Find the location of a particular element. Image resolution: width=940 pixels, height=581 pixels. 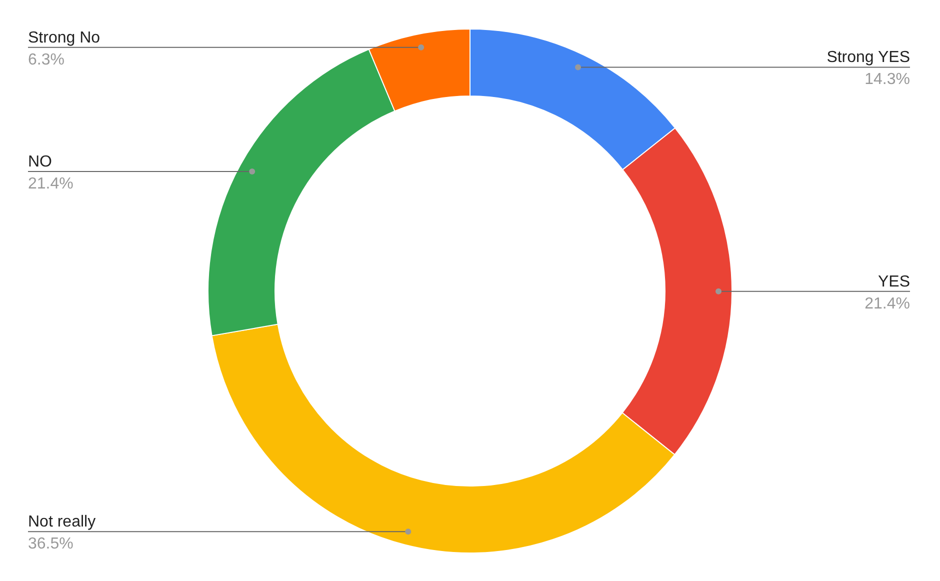

slice-label: YES is located at coordinates (894, 281).